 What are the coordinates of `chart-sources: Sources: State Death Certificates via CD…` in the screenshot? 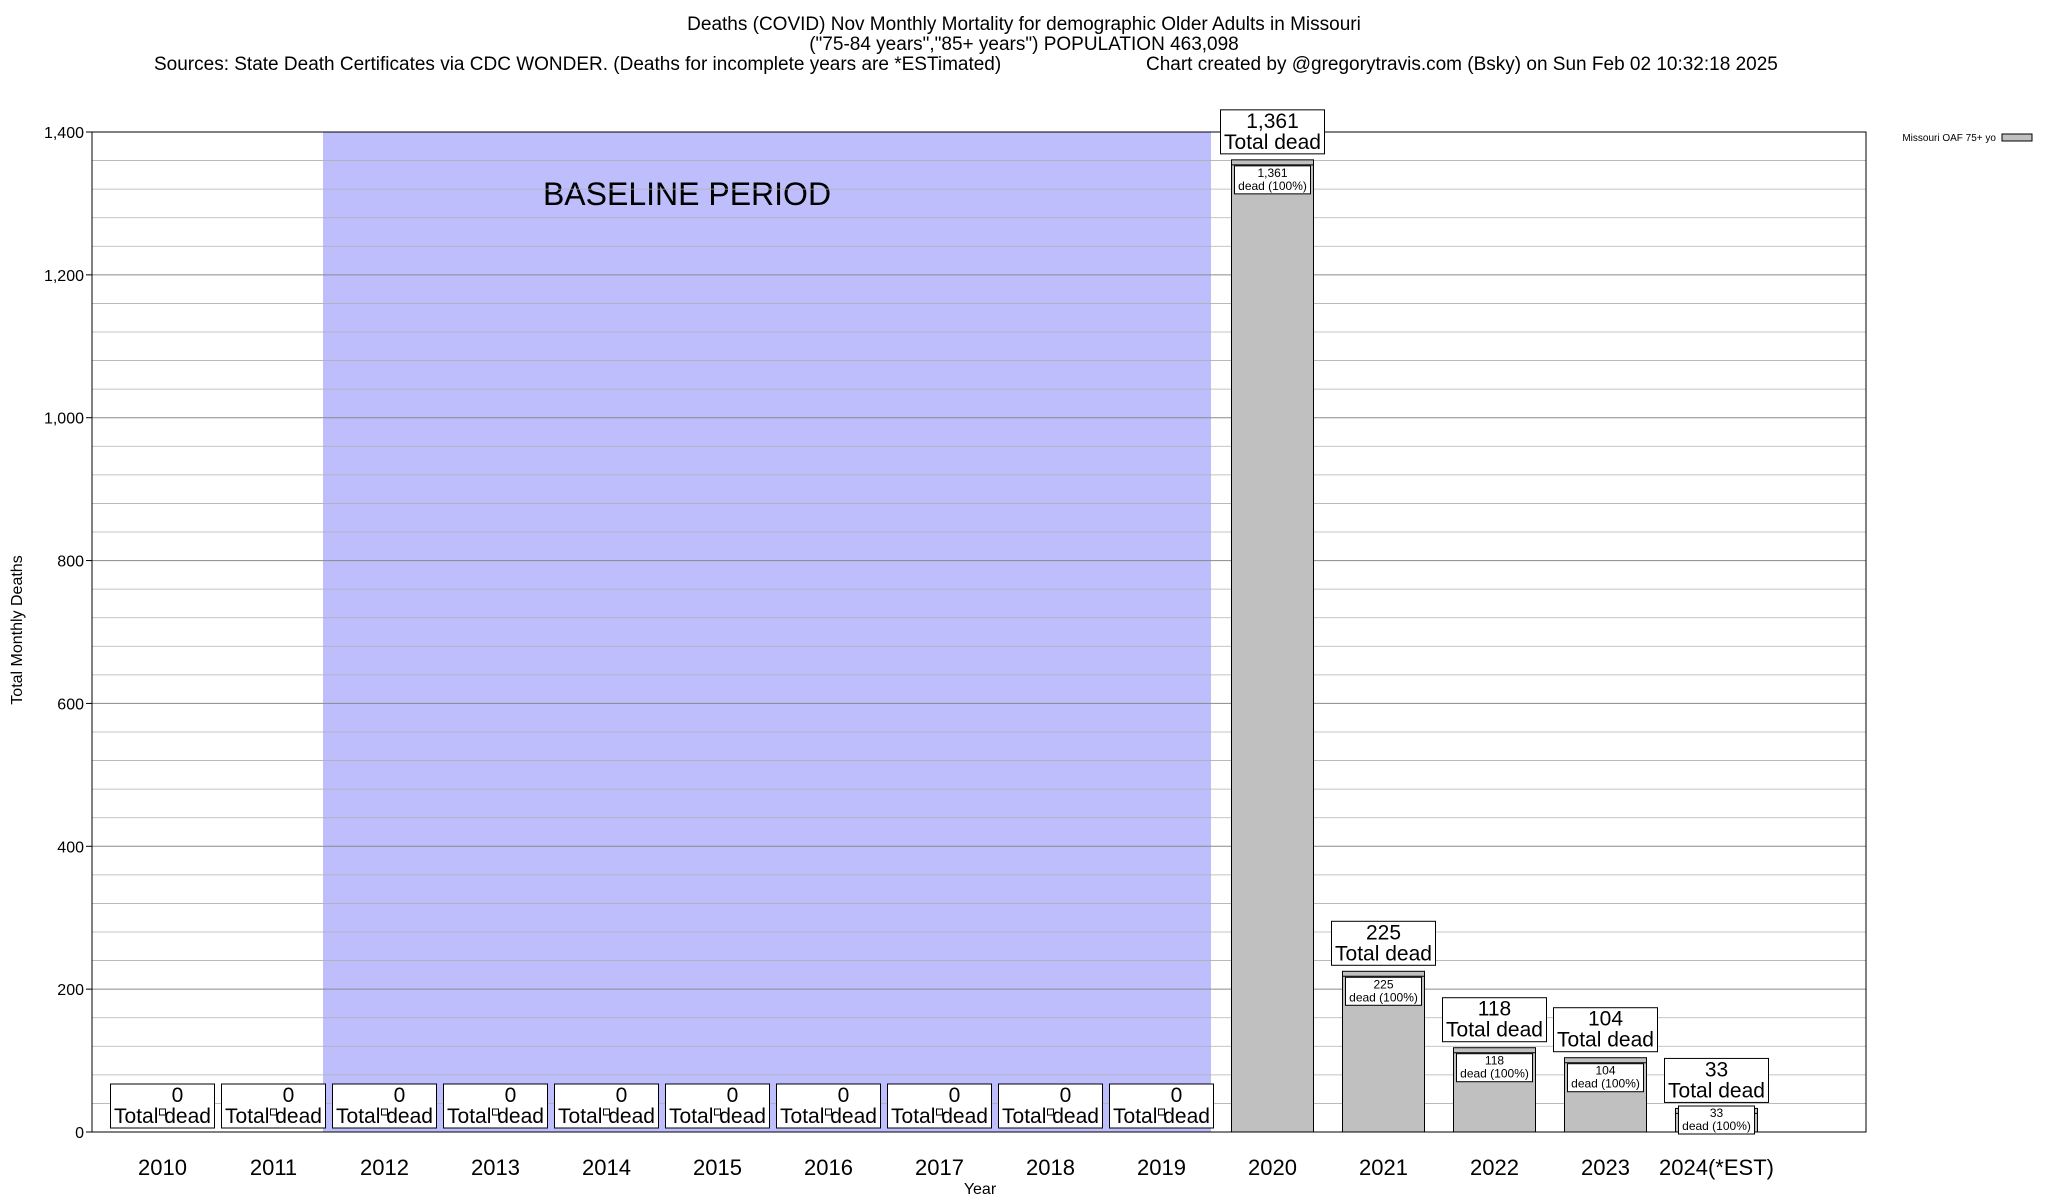 It's located at (578, 64).